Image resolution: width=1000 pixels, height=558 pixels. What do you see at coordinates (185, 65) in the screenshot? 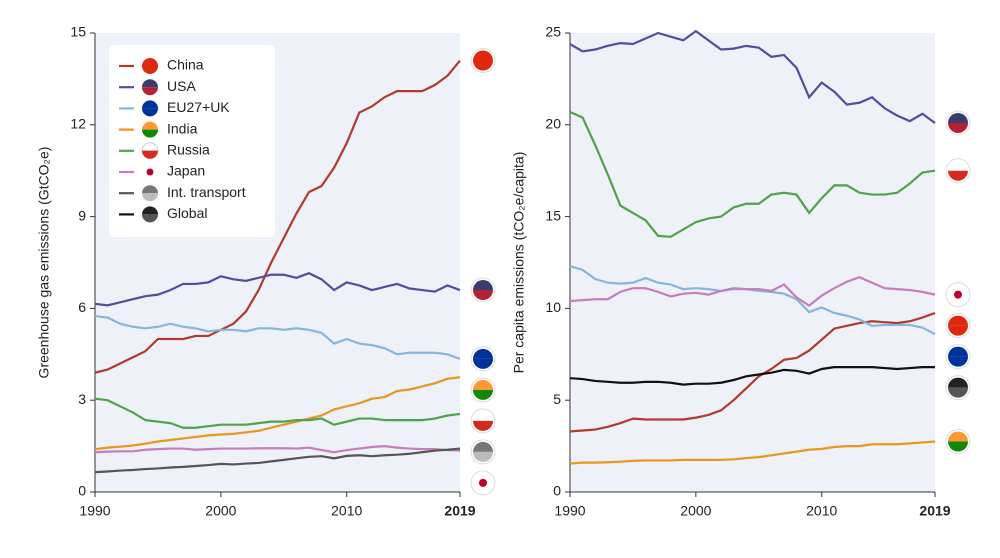
I see `legend-label: China` at bounding box center [185, 65].